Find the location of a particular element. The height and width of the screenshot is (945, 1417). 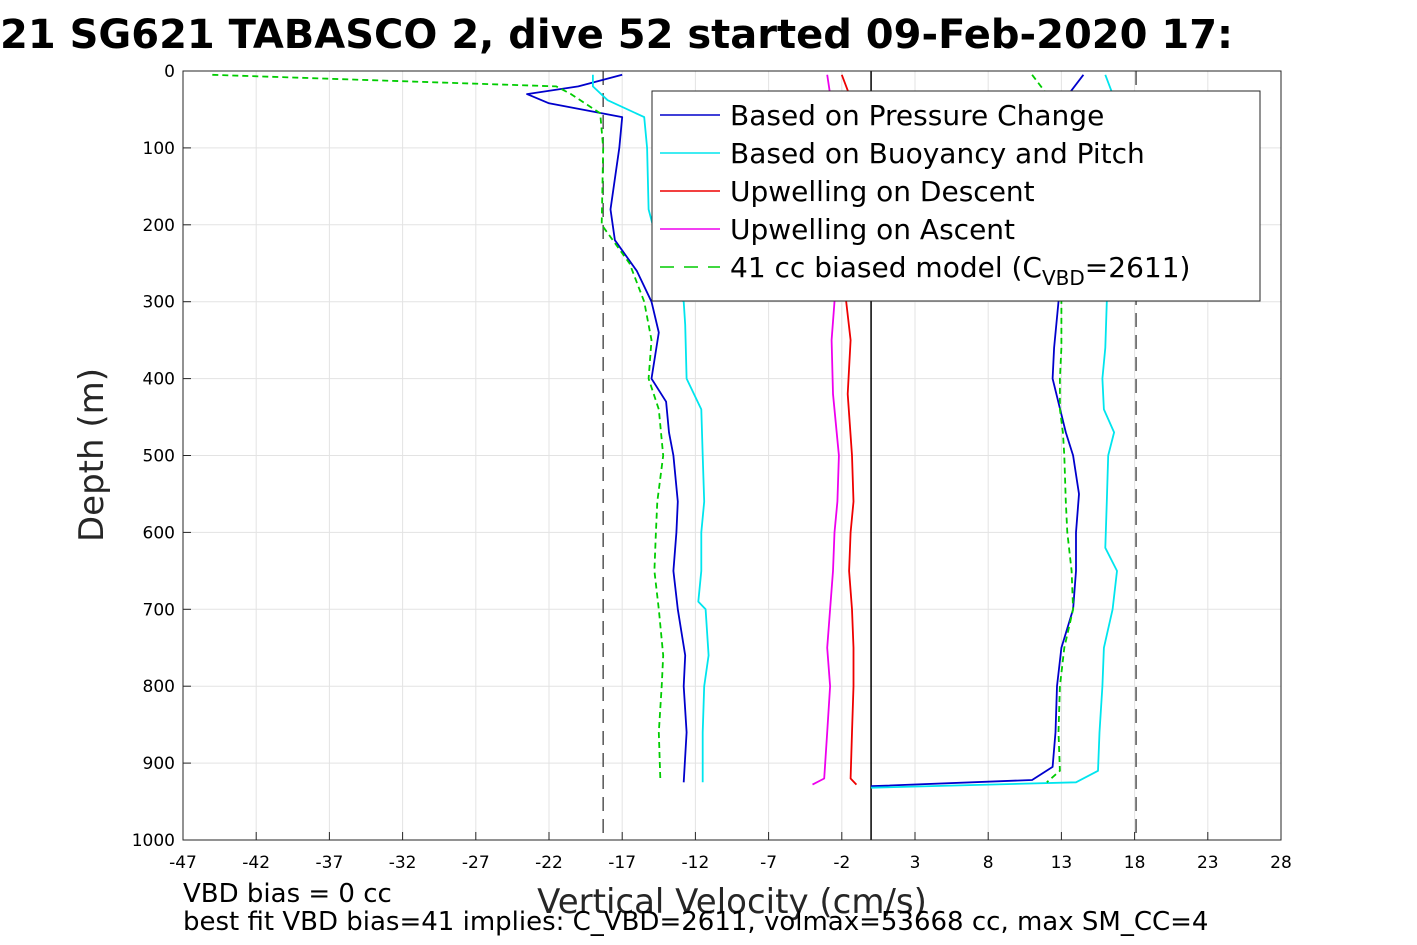

y-axis-ticks: 0 100 200 300 400 500 600 700 800 900 1000 is located at coordinates (161, 456).